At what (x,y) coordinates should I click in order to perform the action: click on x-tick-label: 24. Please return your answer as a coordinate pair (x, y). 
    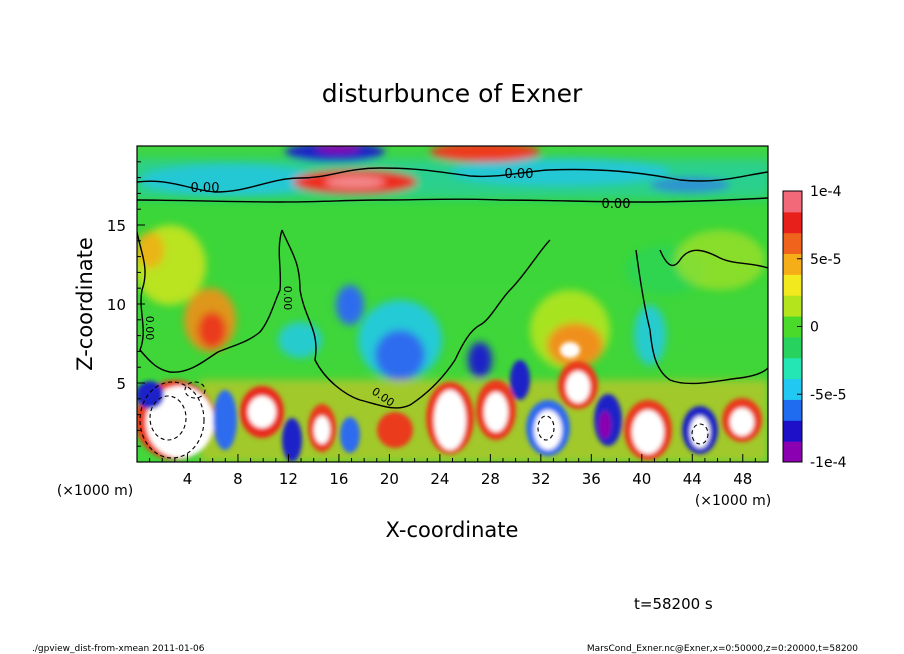
    Looking at the image, I should click on (439, 479).